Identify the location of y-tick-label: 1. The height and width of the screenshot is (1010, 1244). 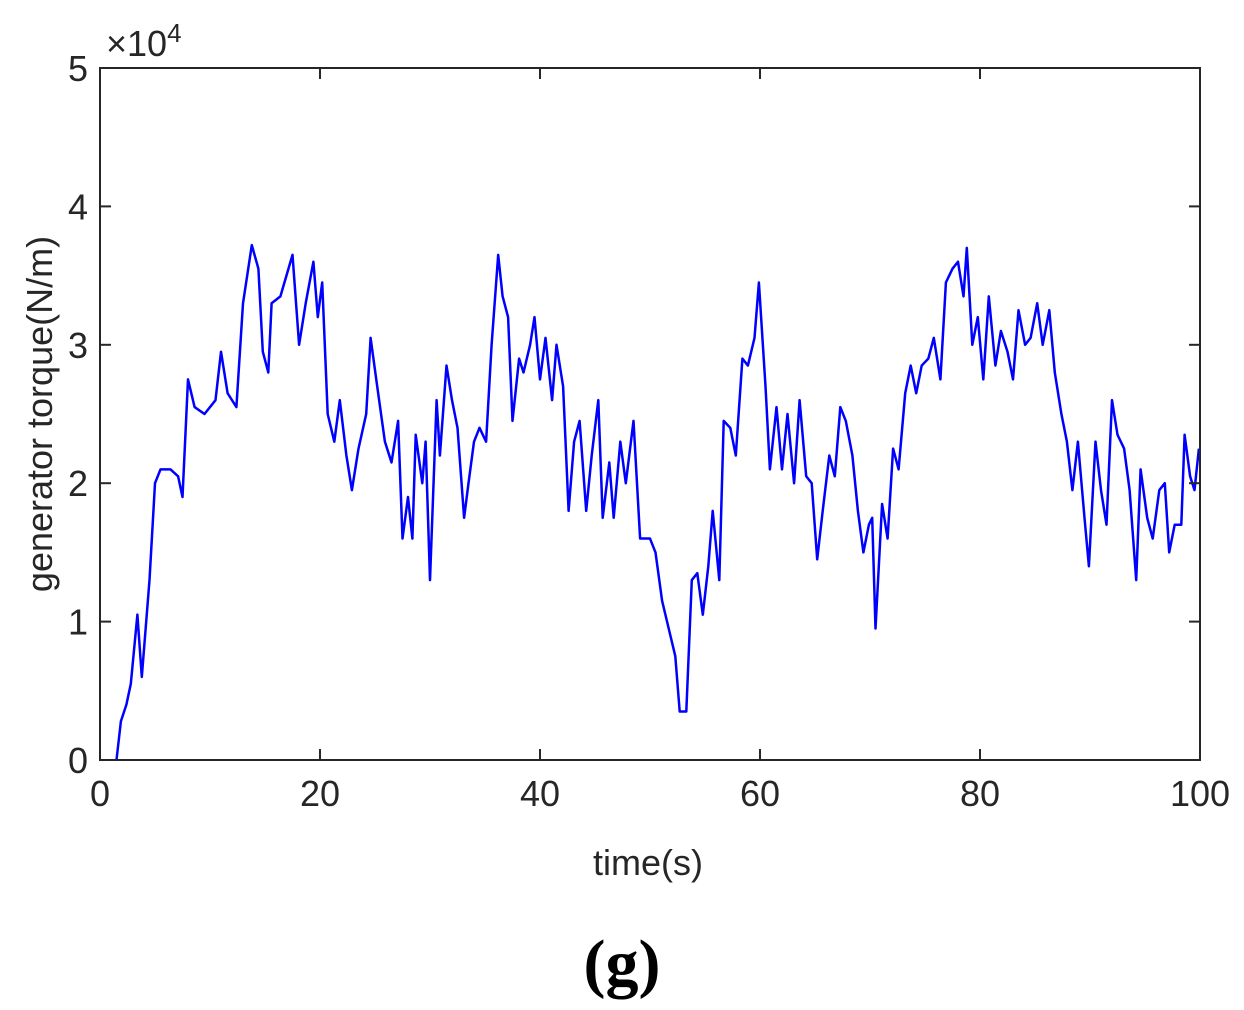
(78, 622).